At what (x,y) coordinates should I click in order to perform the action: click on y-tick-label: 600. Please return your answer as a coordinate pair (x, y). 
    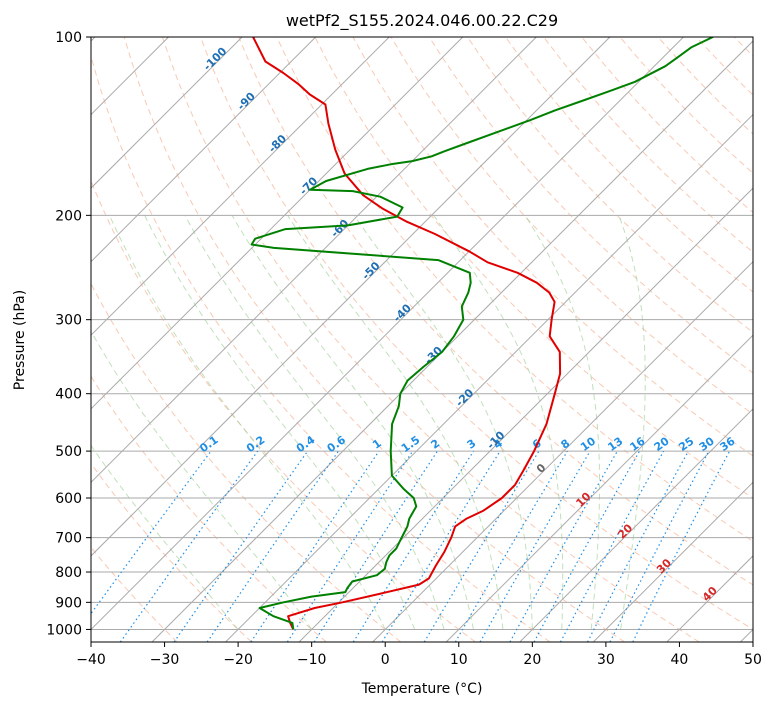
    Looking at the image, I should click on (68, 499).